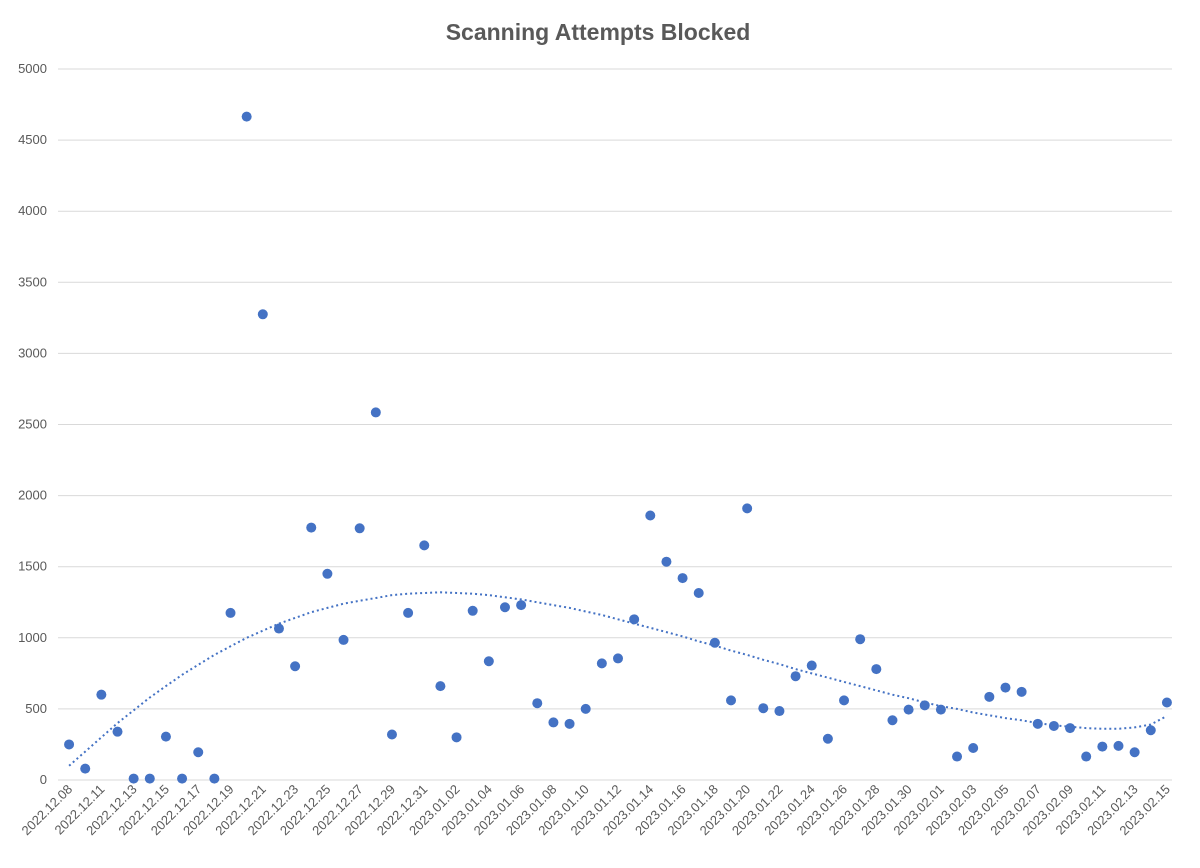 This screenshot has width=1200, height=868. I want to click on y-tick-label: 3500, so click(32, 281).